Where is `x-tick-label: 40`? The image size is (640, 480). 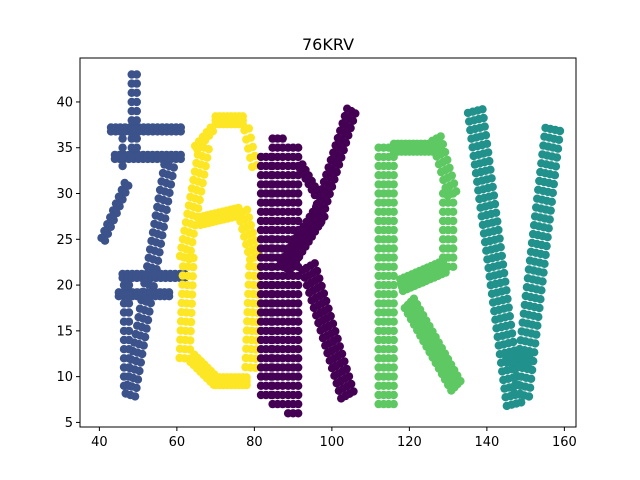 x-tick-label: 40 is located at coordinates (99, 442).